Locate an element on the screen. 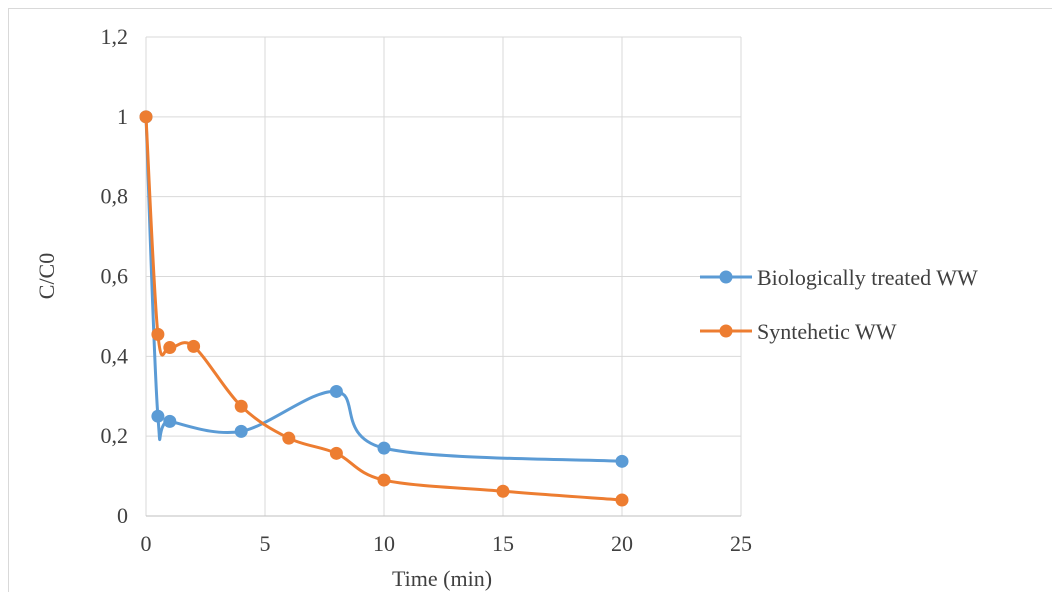 This screenshot has height=594, width=1055. x-tick-label: 20 is located at coordinates (622, 543).